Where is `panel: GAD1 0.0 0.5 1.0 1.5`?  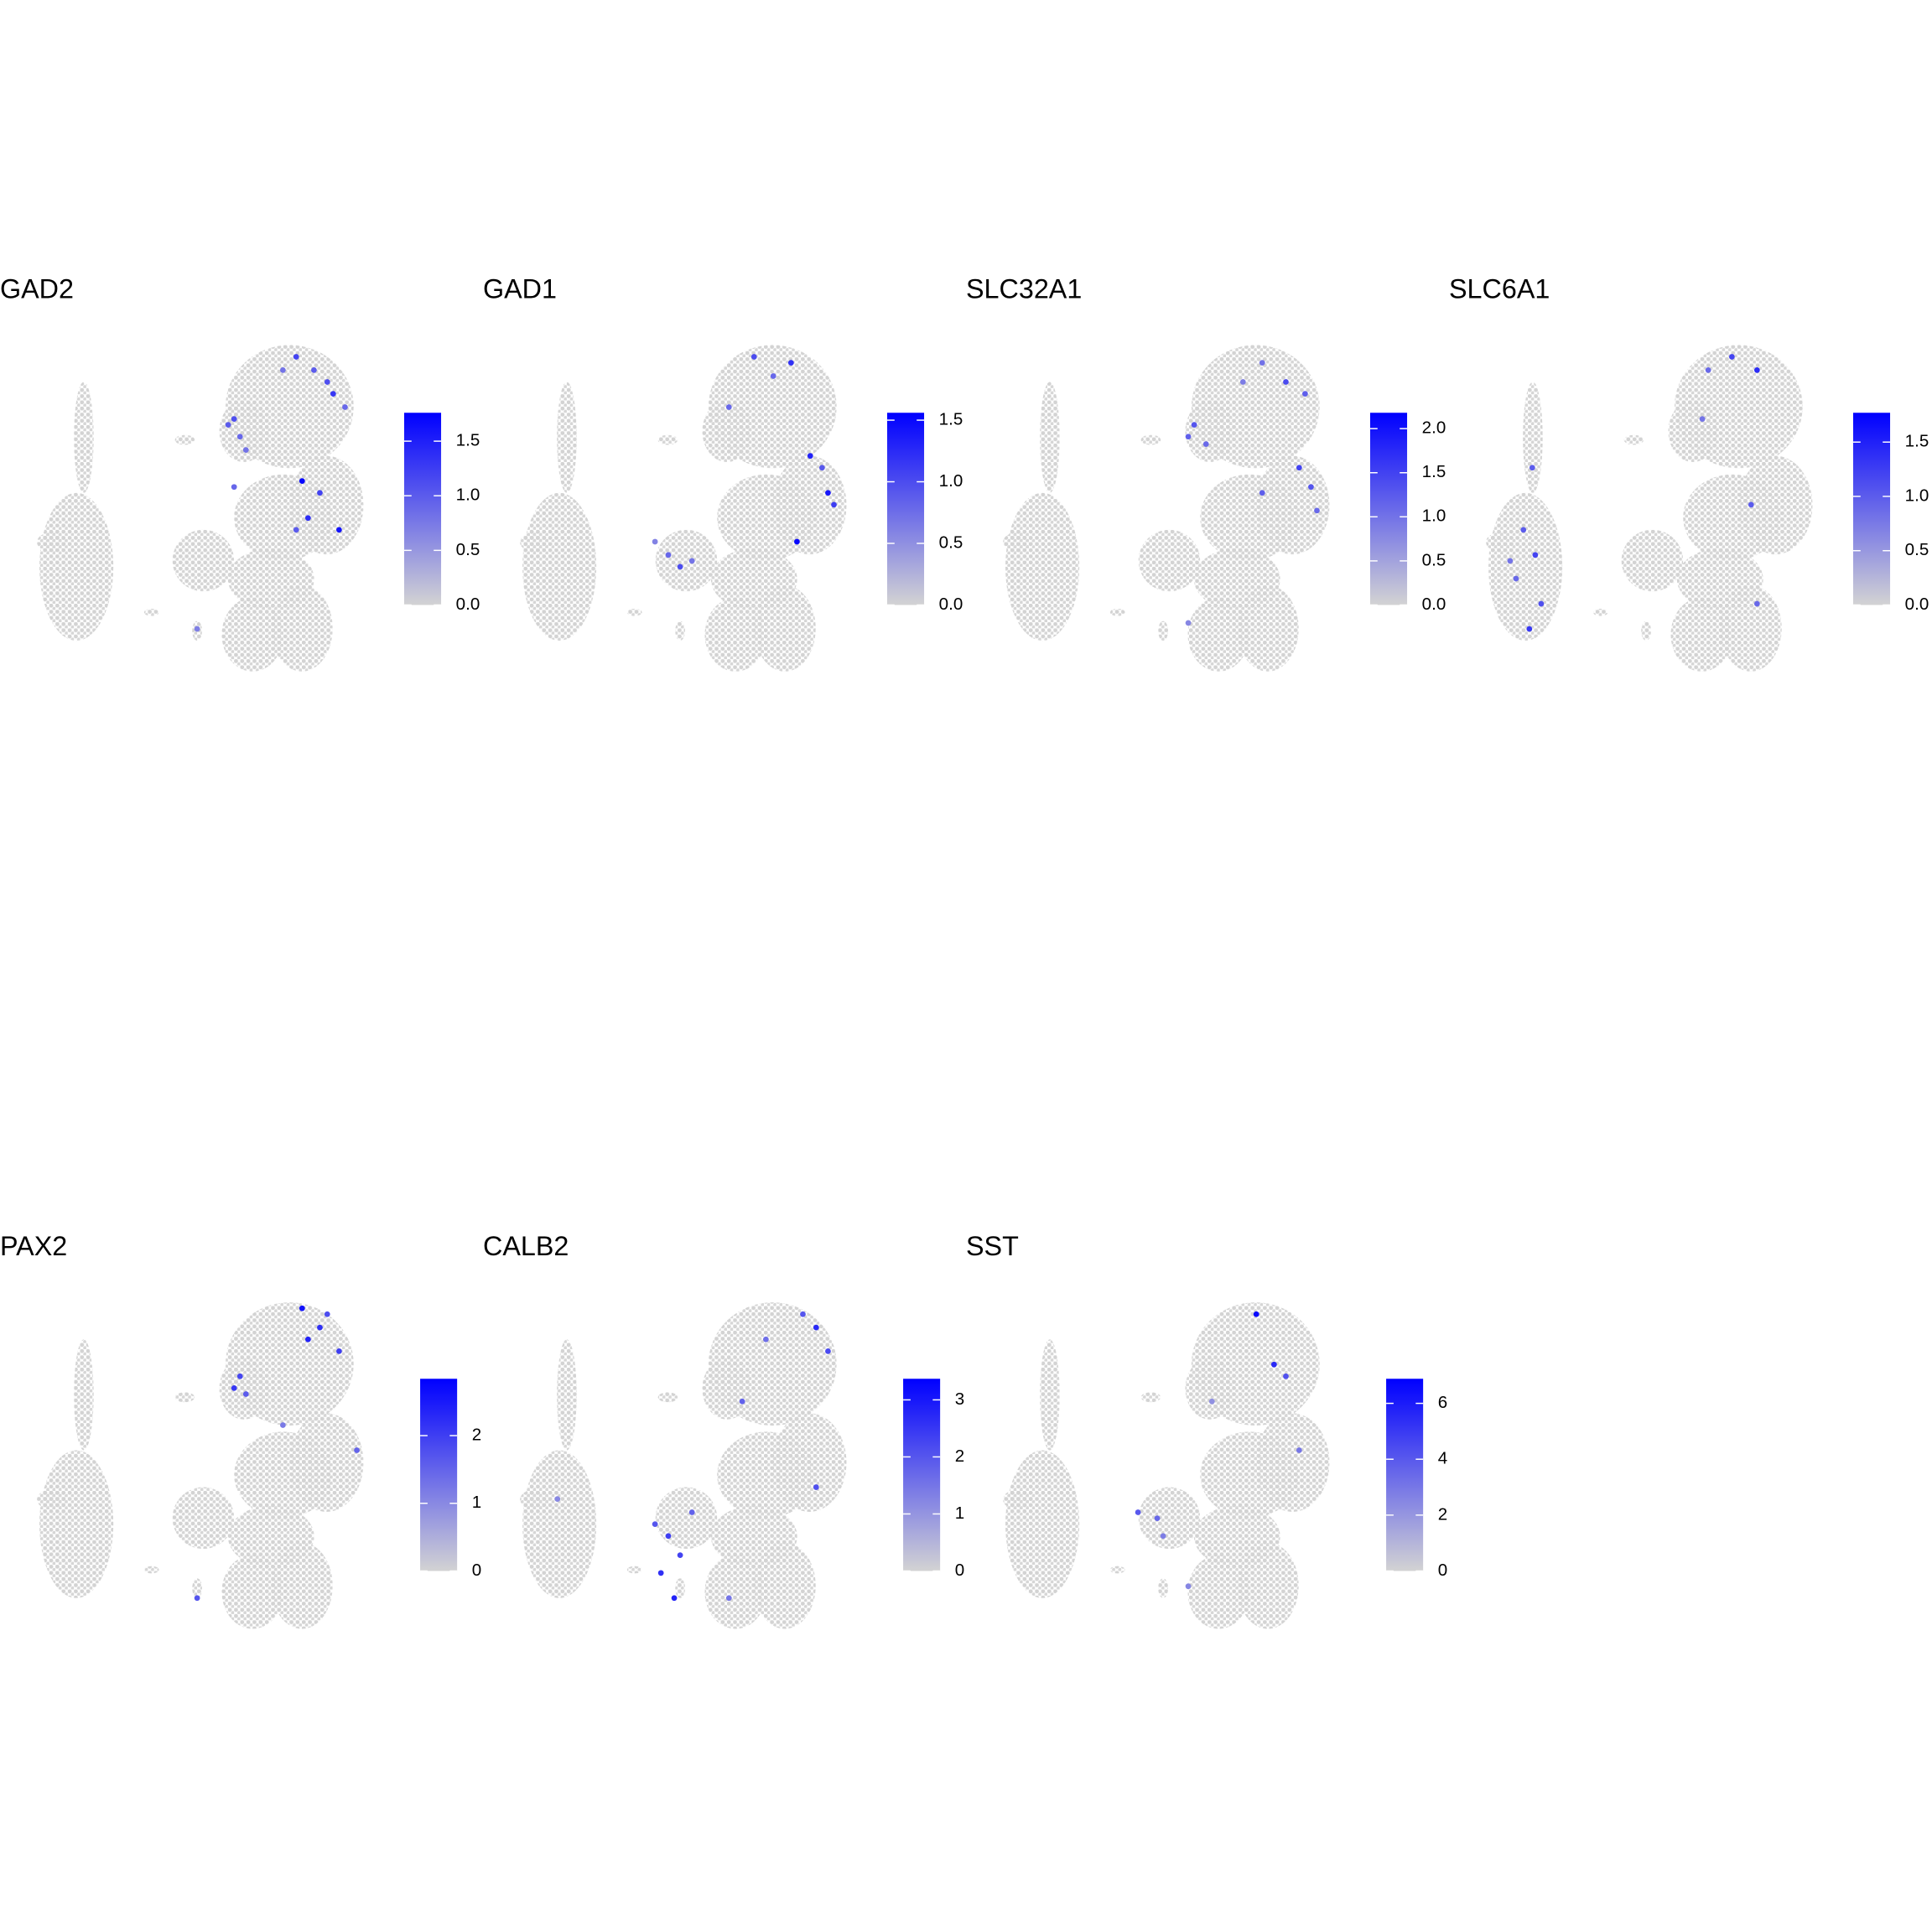 panel: GAD1 0.0 0.5 1.0 1.5 is located at coordinates (723, 472).